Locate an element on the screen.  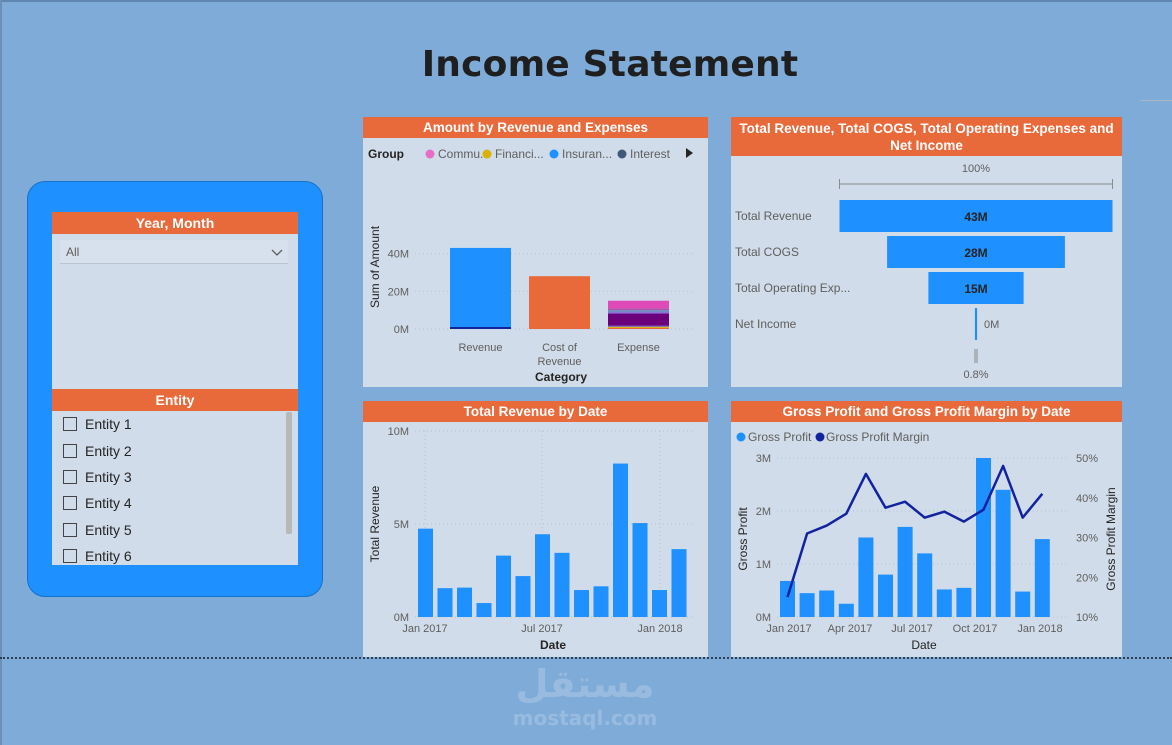
entity-label: Entity 4 is located at coordinates (108, 503).